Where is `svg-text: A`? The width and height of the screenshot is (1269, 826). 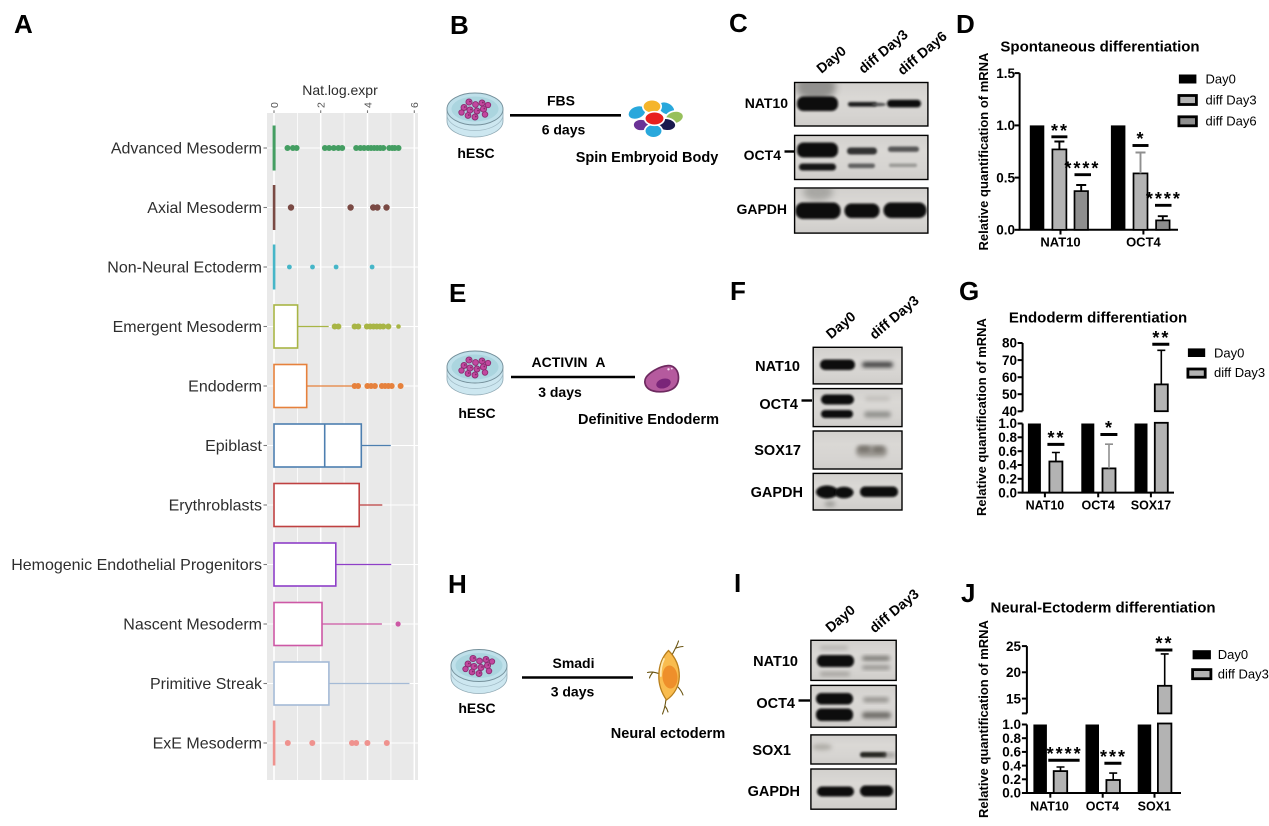 svg-text: A is located at coordinates (23, 24).